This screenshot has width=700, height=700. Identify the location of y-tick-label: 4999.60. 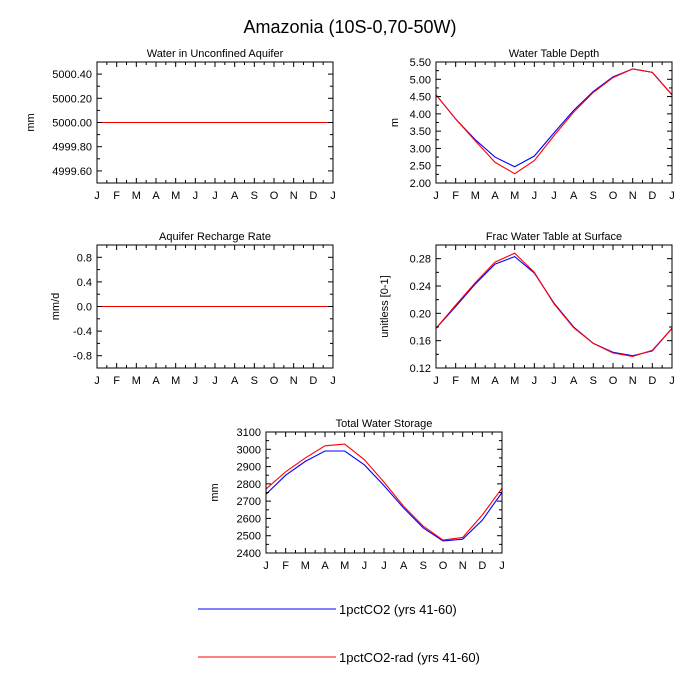
(72, 172).